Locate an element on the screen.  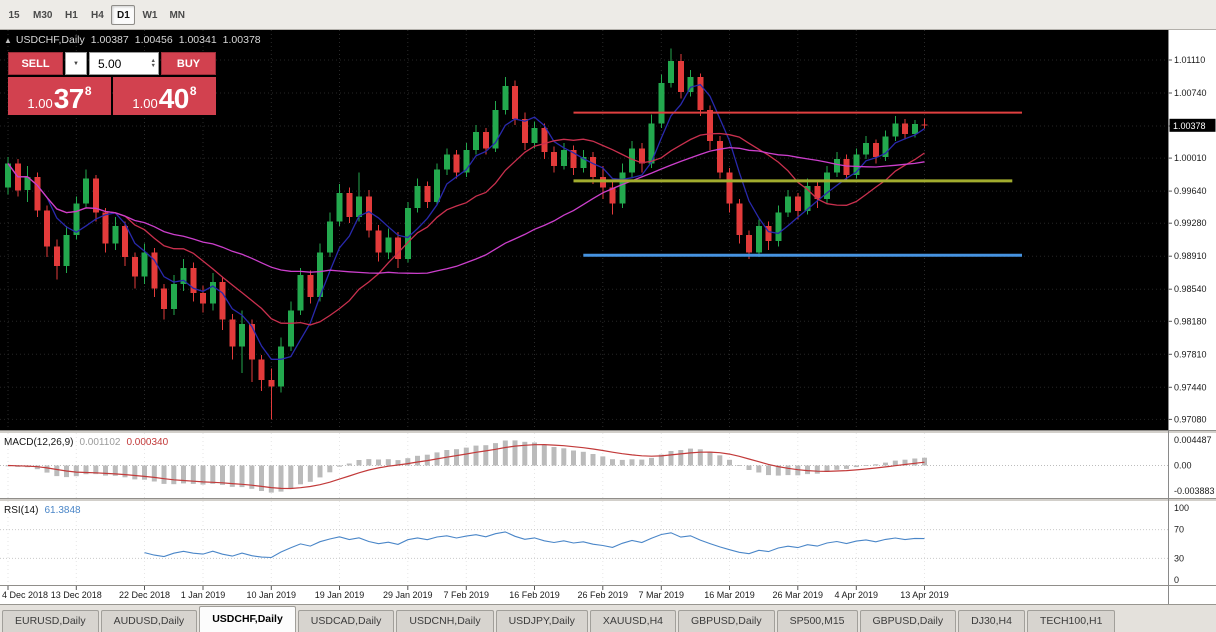
horizontal-line-objects is located at coordinates (798, 184).